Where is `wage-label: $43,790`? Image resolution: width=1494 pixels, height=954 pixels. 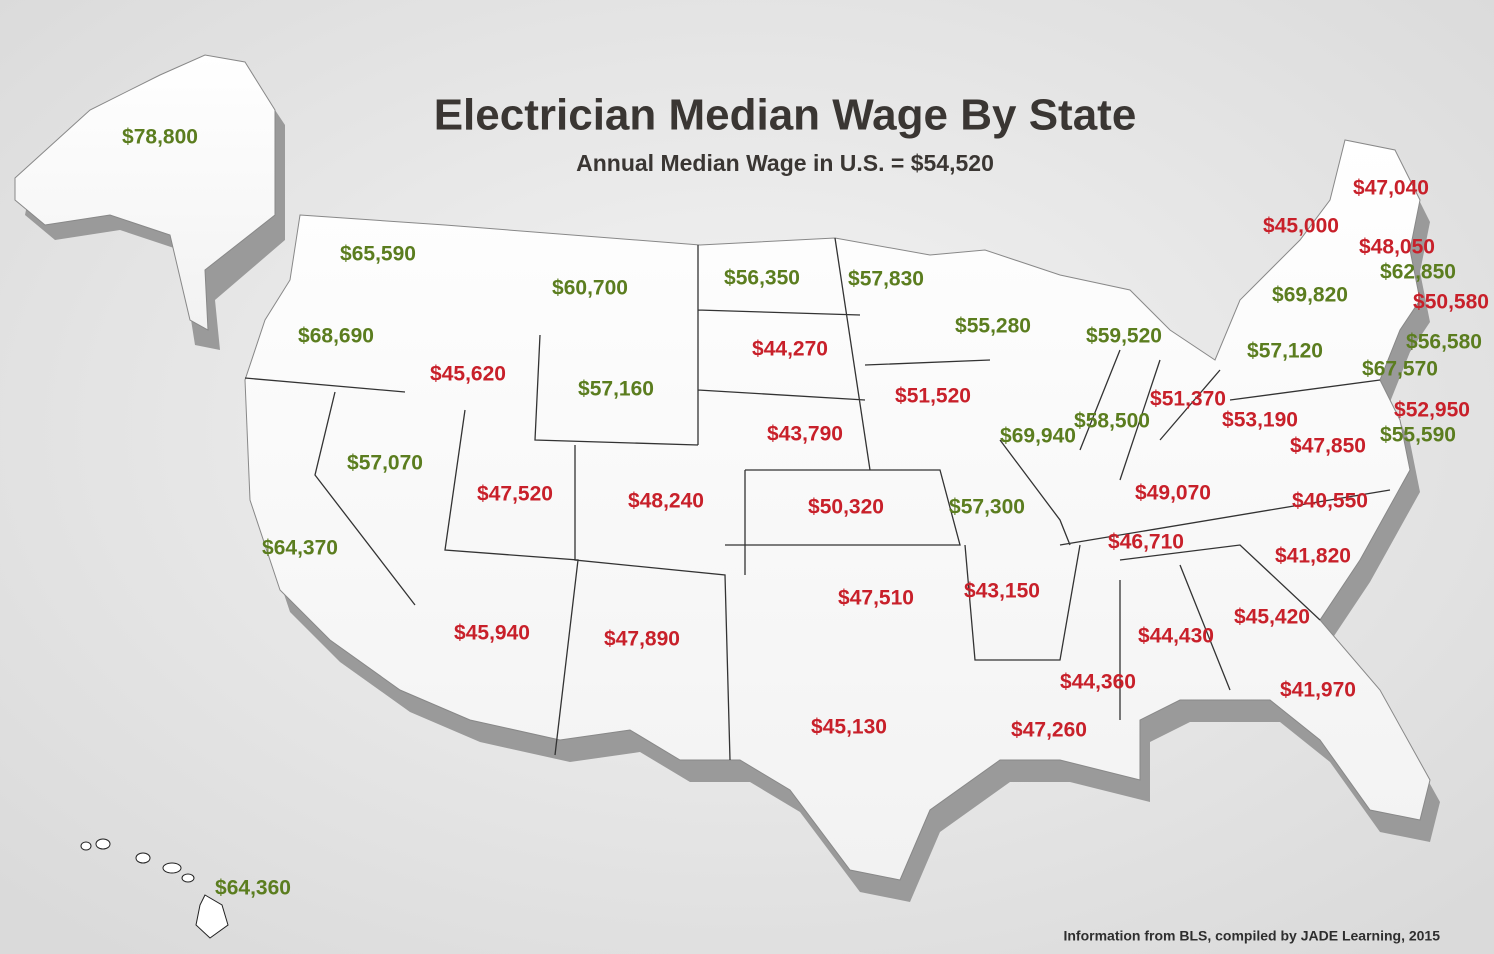 wage-label: $43,790 is located at coordinates (805, 434).